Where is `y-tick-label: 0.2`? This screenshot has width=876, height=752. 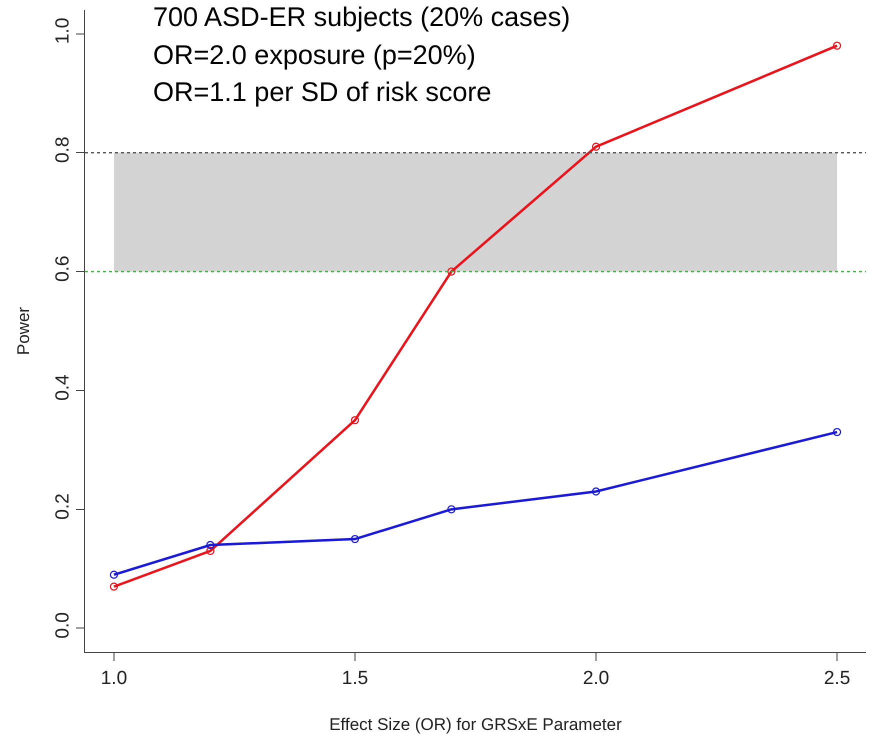
y-tick-label: 0.2 is located at coordinates (63, 506).